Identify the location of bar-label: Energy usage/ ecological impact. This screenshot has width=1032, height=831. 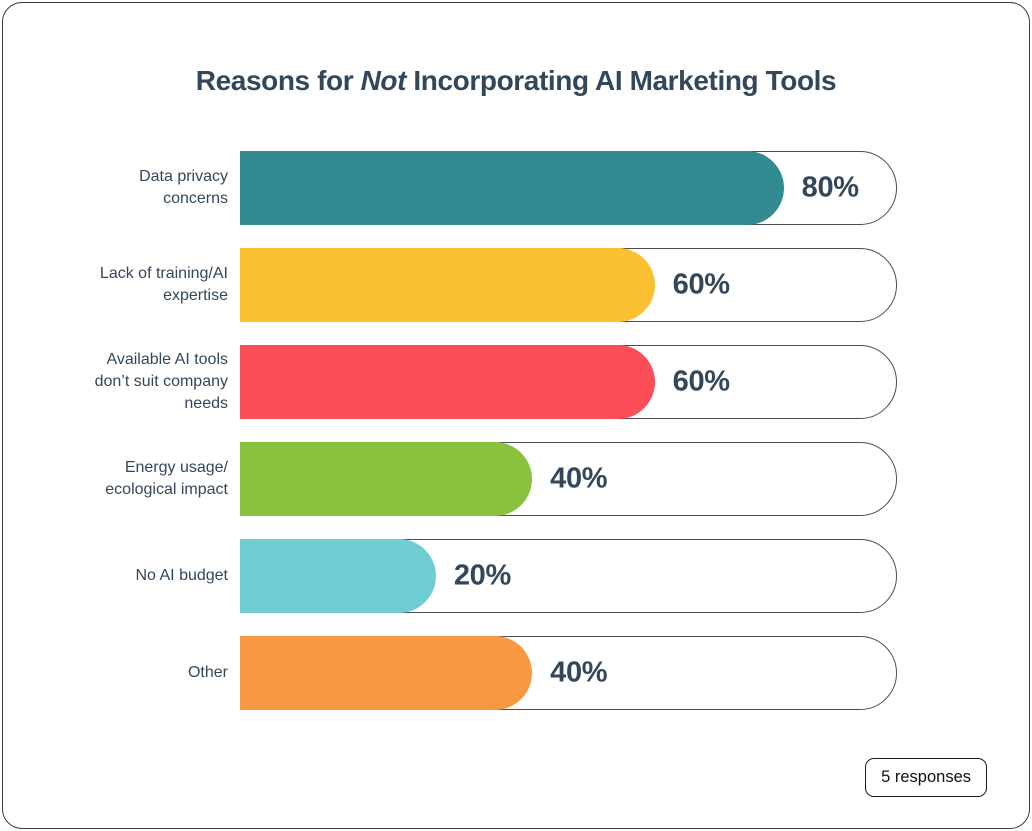
(166, 478).